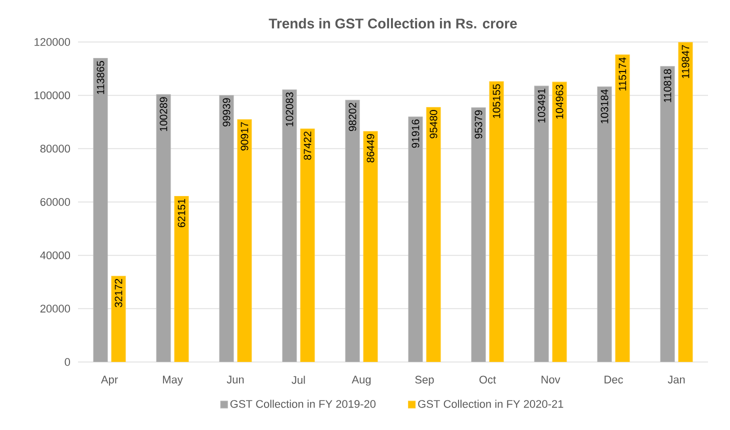  I want to click on data-label: 110818, so click(668, 85).